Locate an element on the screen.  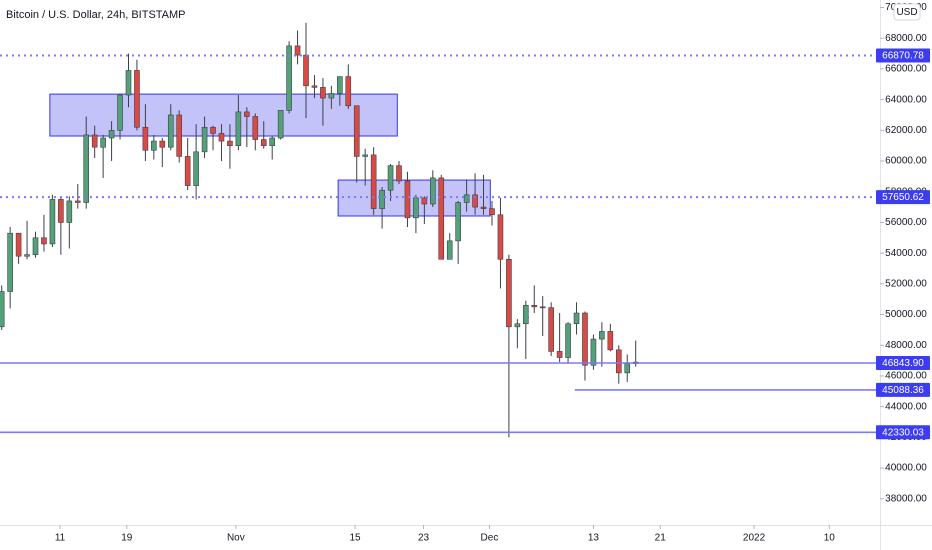
x-tick-label: Nov is located at coordinates (236, 538).